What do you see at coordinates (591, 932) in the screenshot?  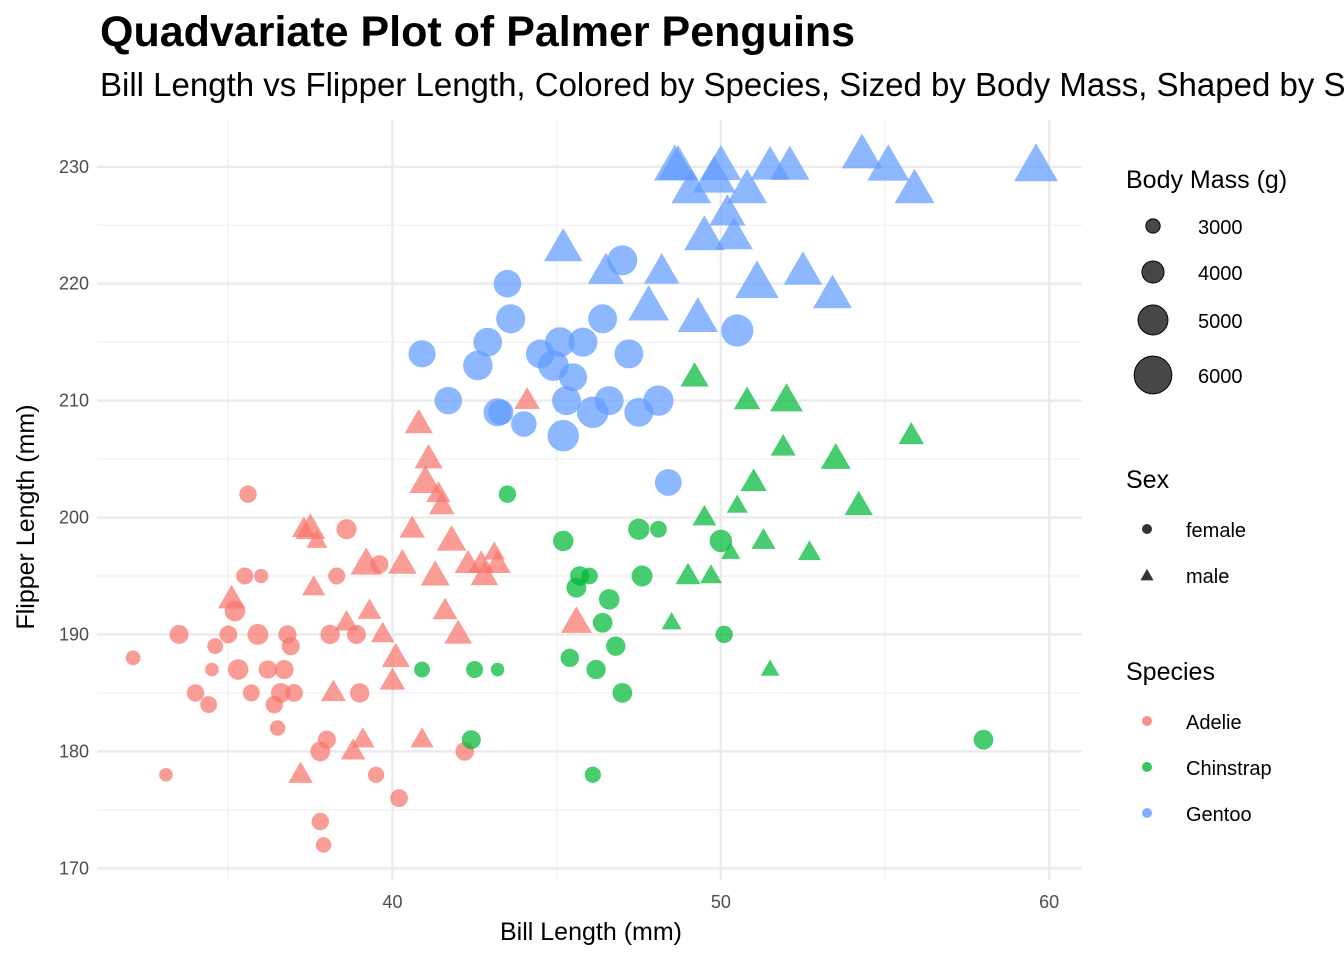 I see `x-axis-title: Bill Length (mm)` at bounding box center [591, 932].